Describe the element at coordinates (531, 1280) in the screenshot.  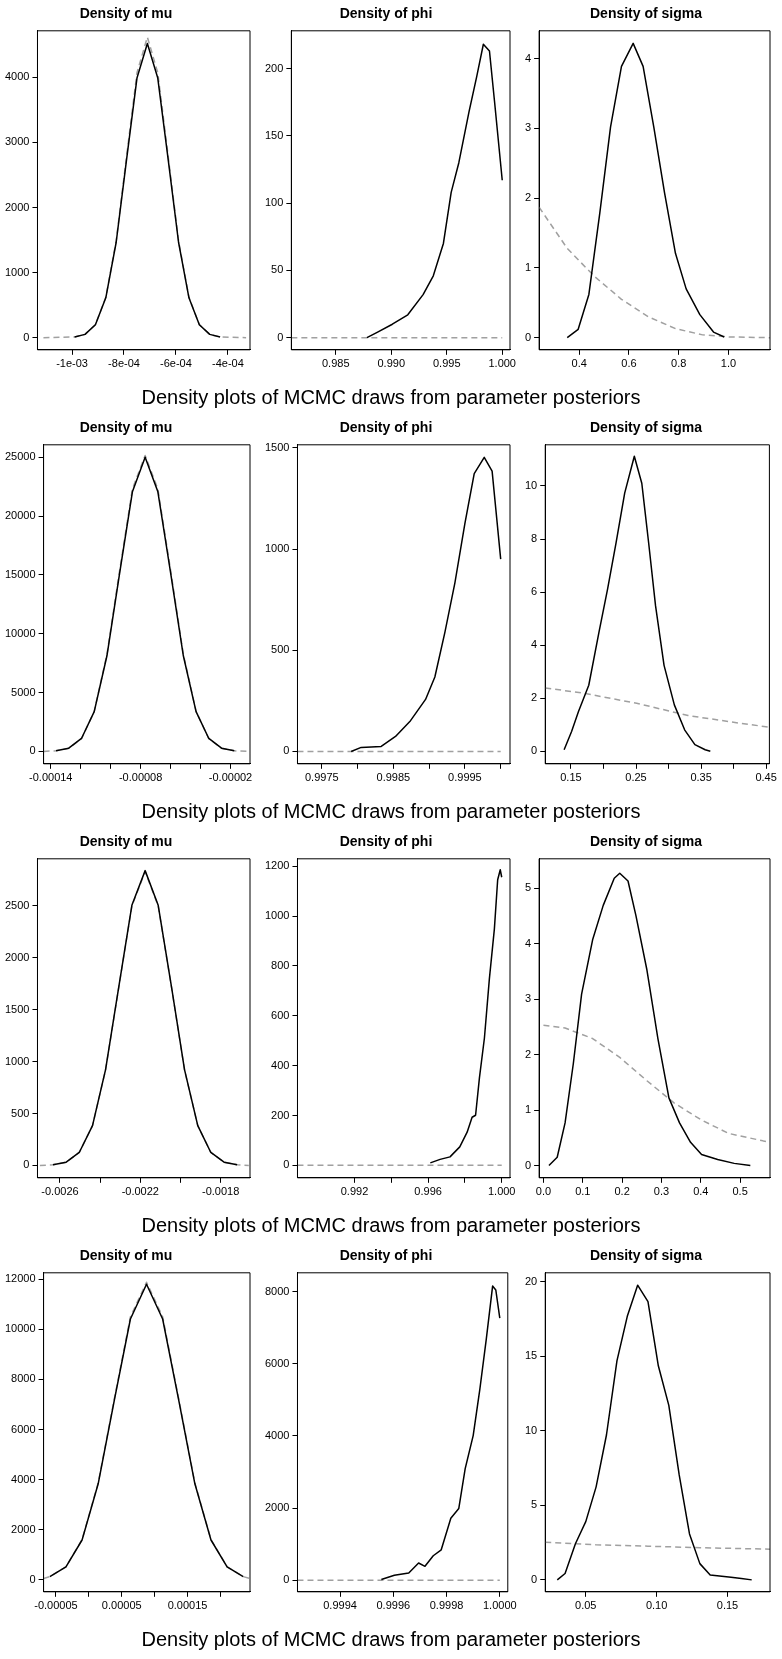
I see `y-tick-label: 20` at that location.